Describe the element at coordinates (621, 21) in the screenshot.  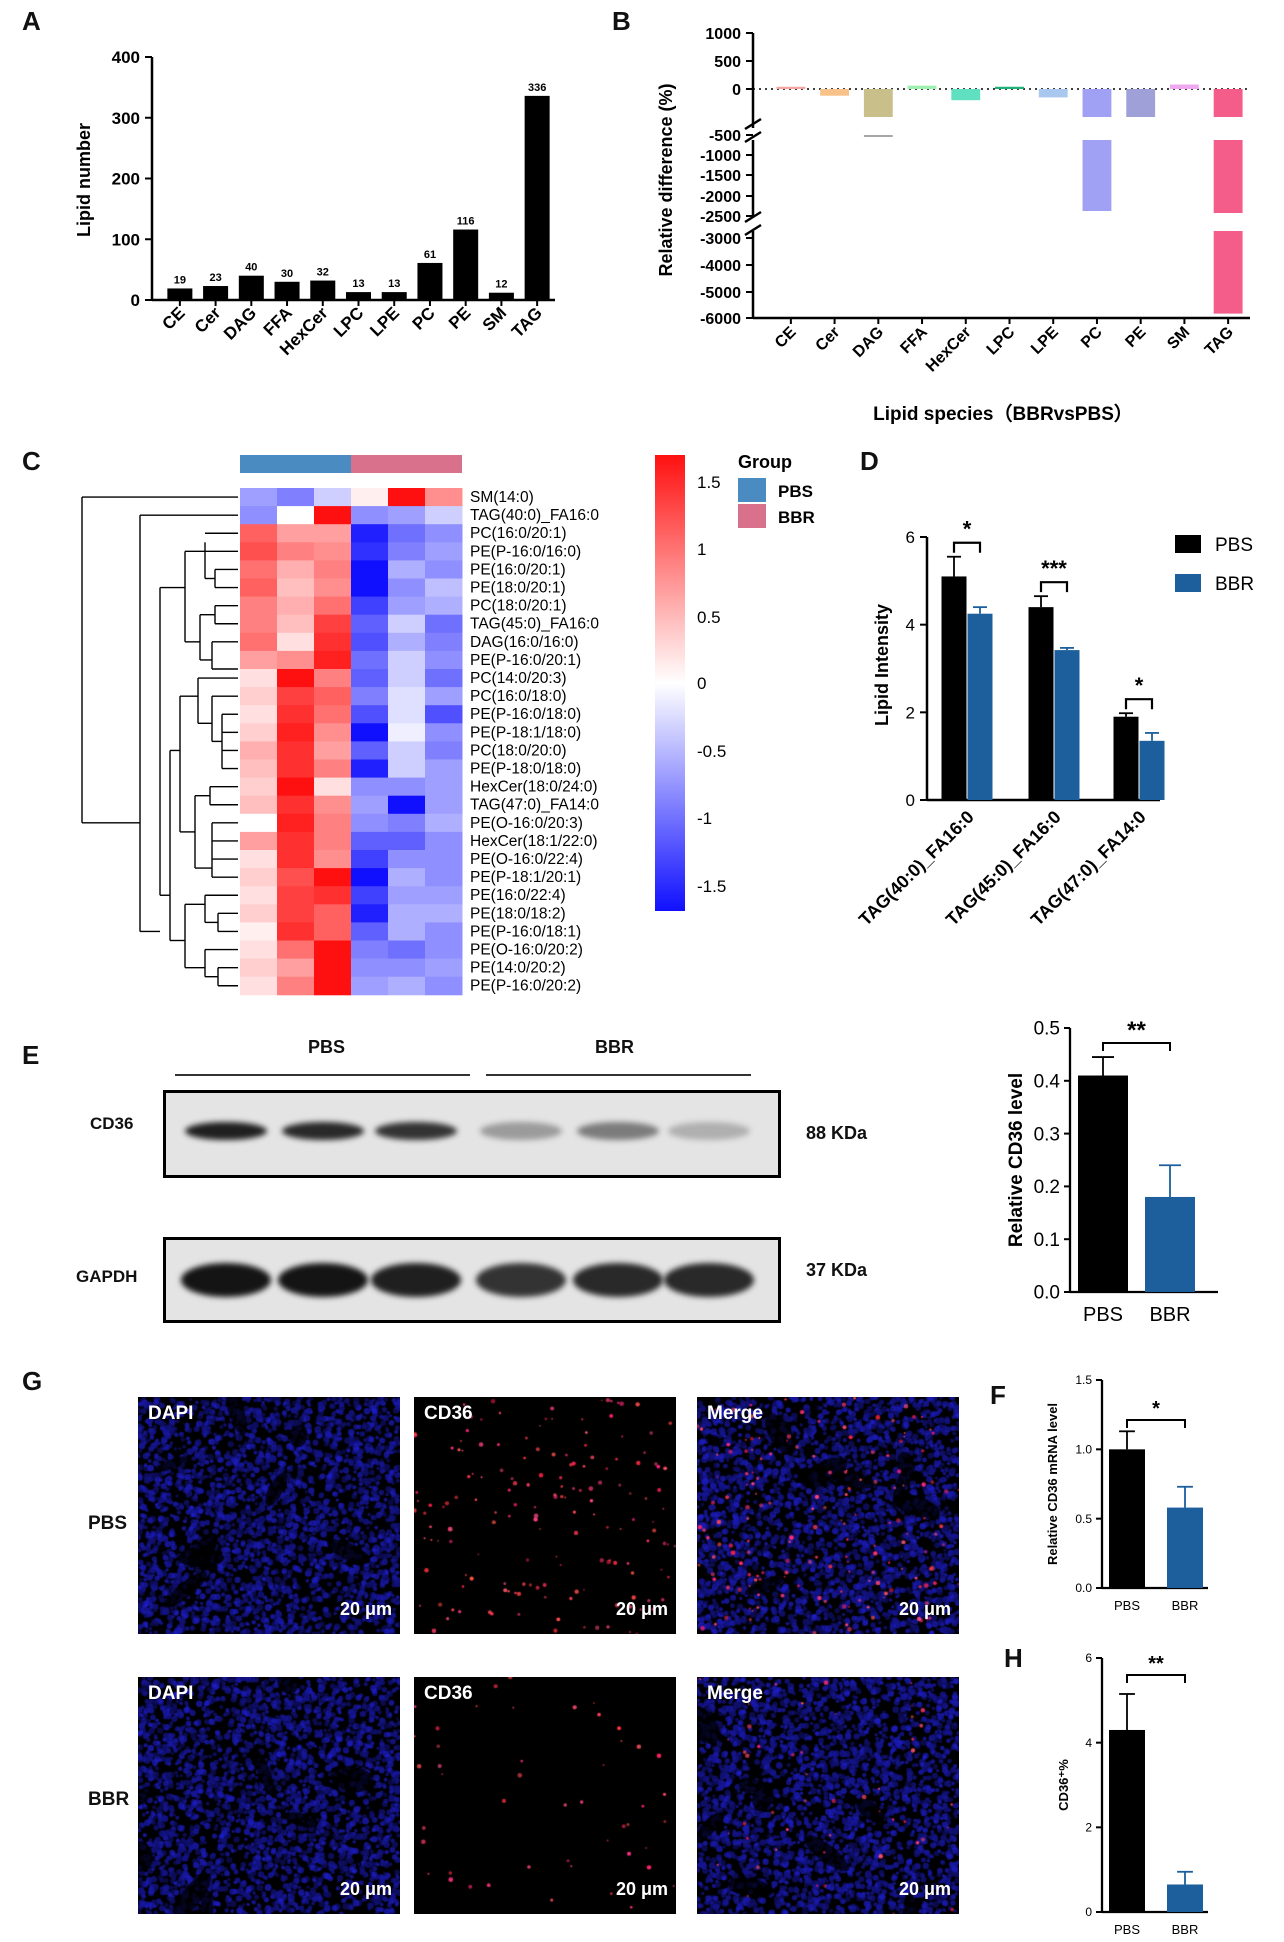
I see `panel-letter-b: B` at that location.